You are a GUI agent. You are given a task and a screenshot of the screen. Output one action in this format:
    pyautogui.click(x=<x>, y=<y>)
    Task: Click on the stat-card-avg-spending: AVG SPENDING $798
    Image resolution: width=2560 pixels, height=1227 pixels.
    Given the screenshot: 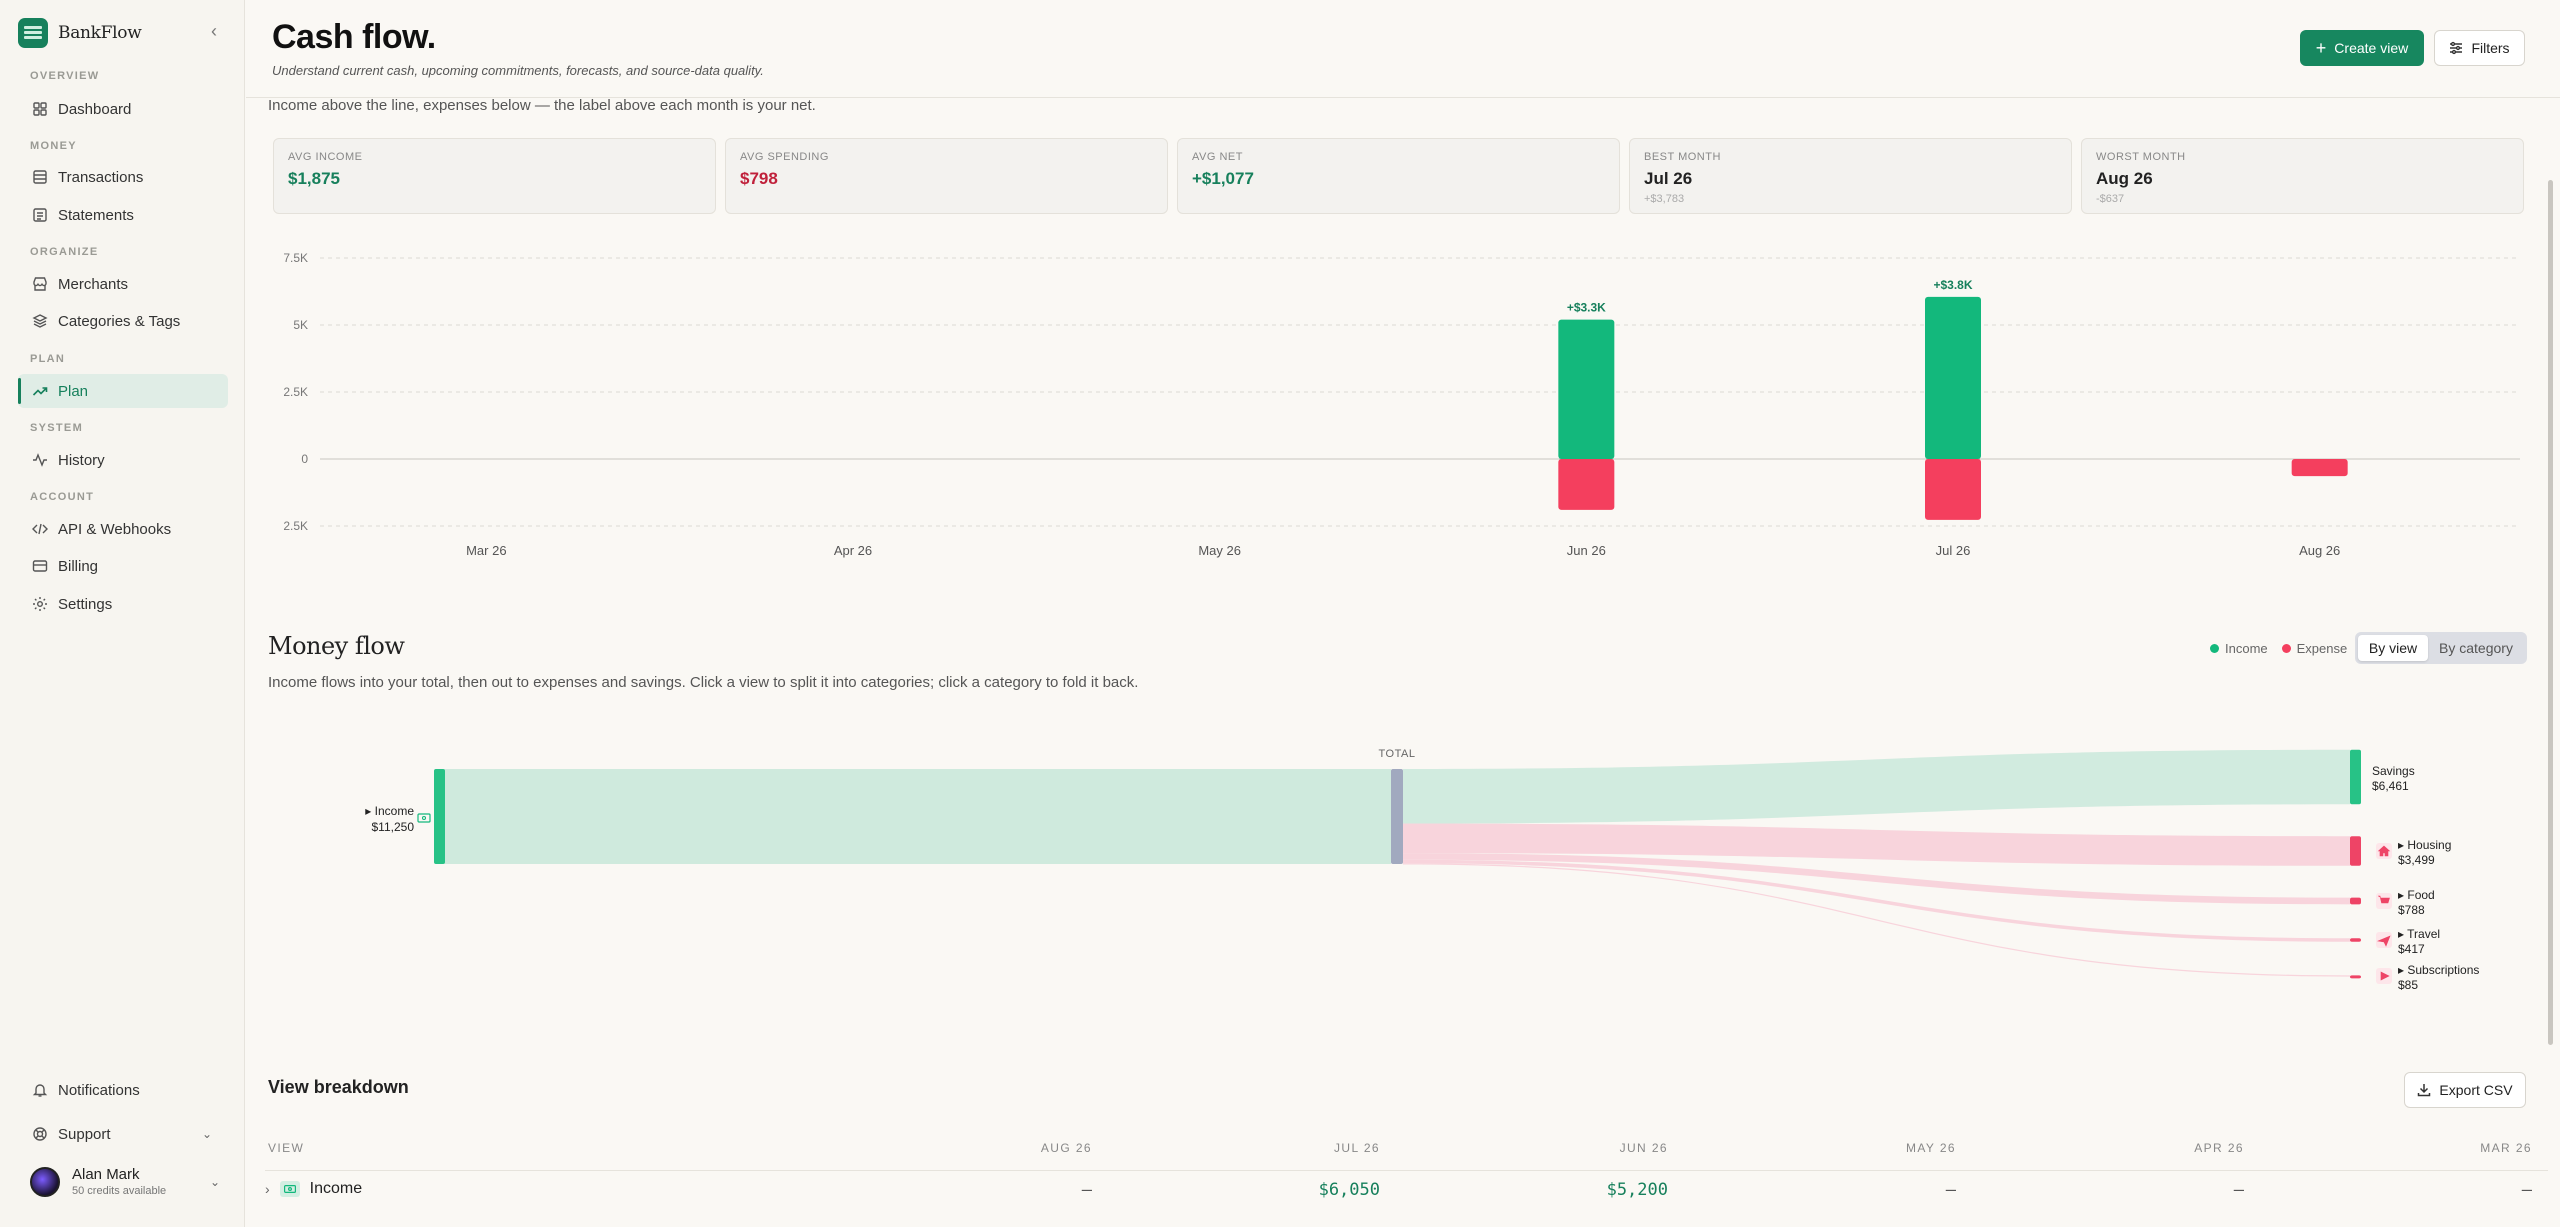 What is the action you would take?
    pyautogui.click(x=946, y=176)
    